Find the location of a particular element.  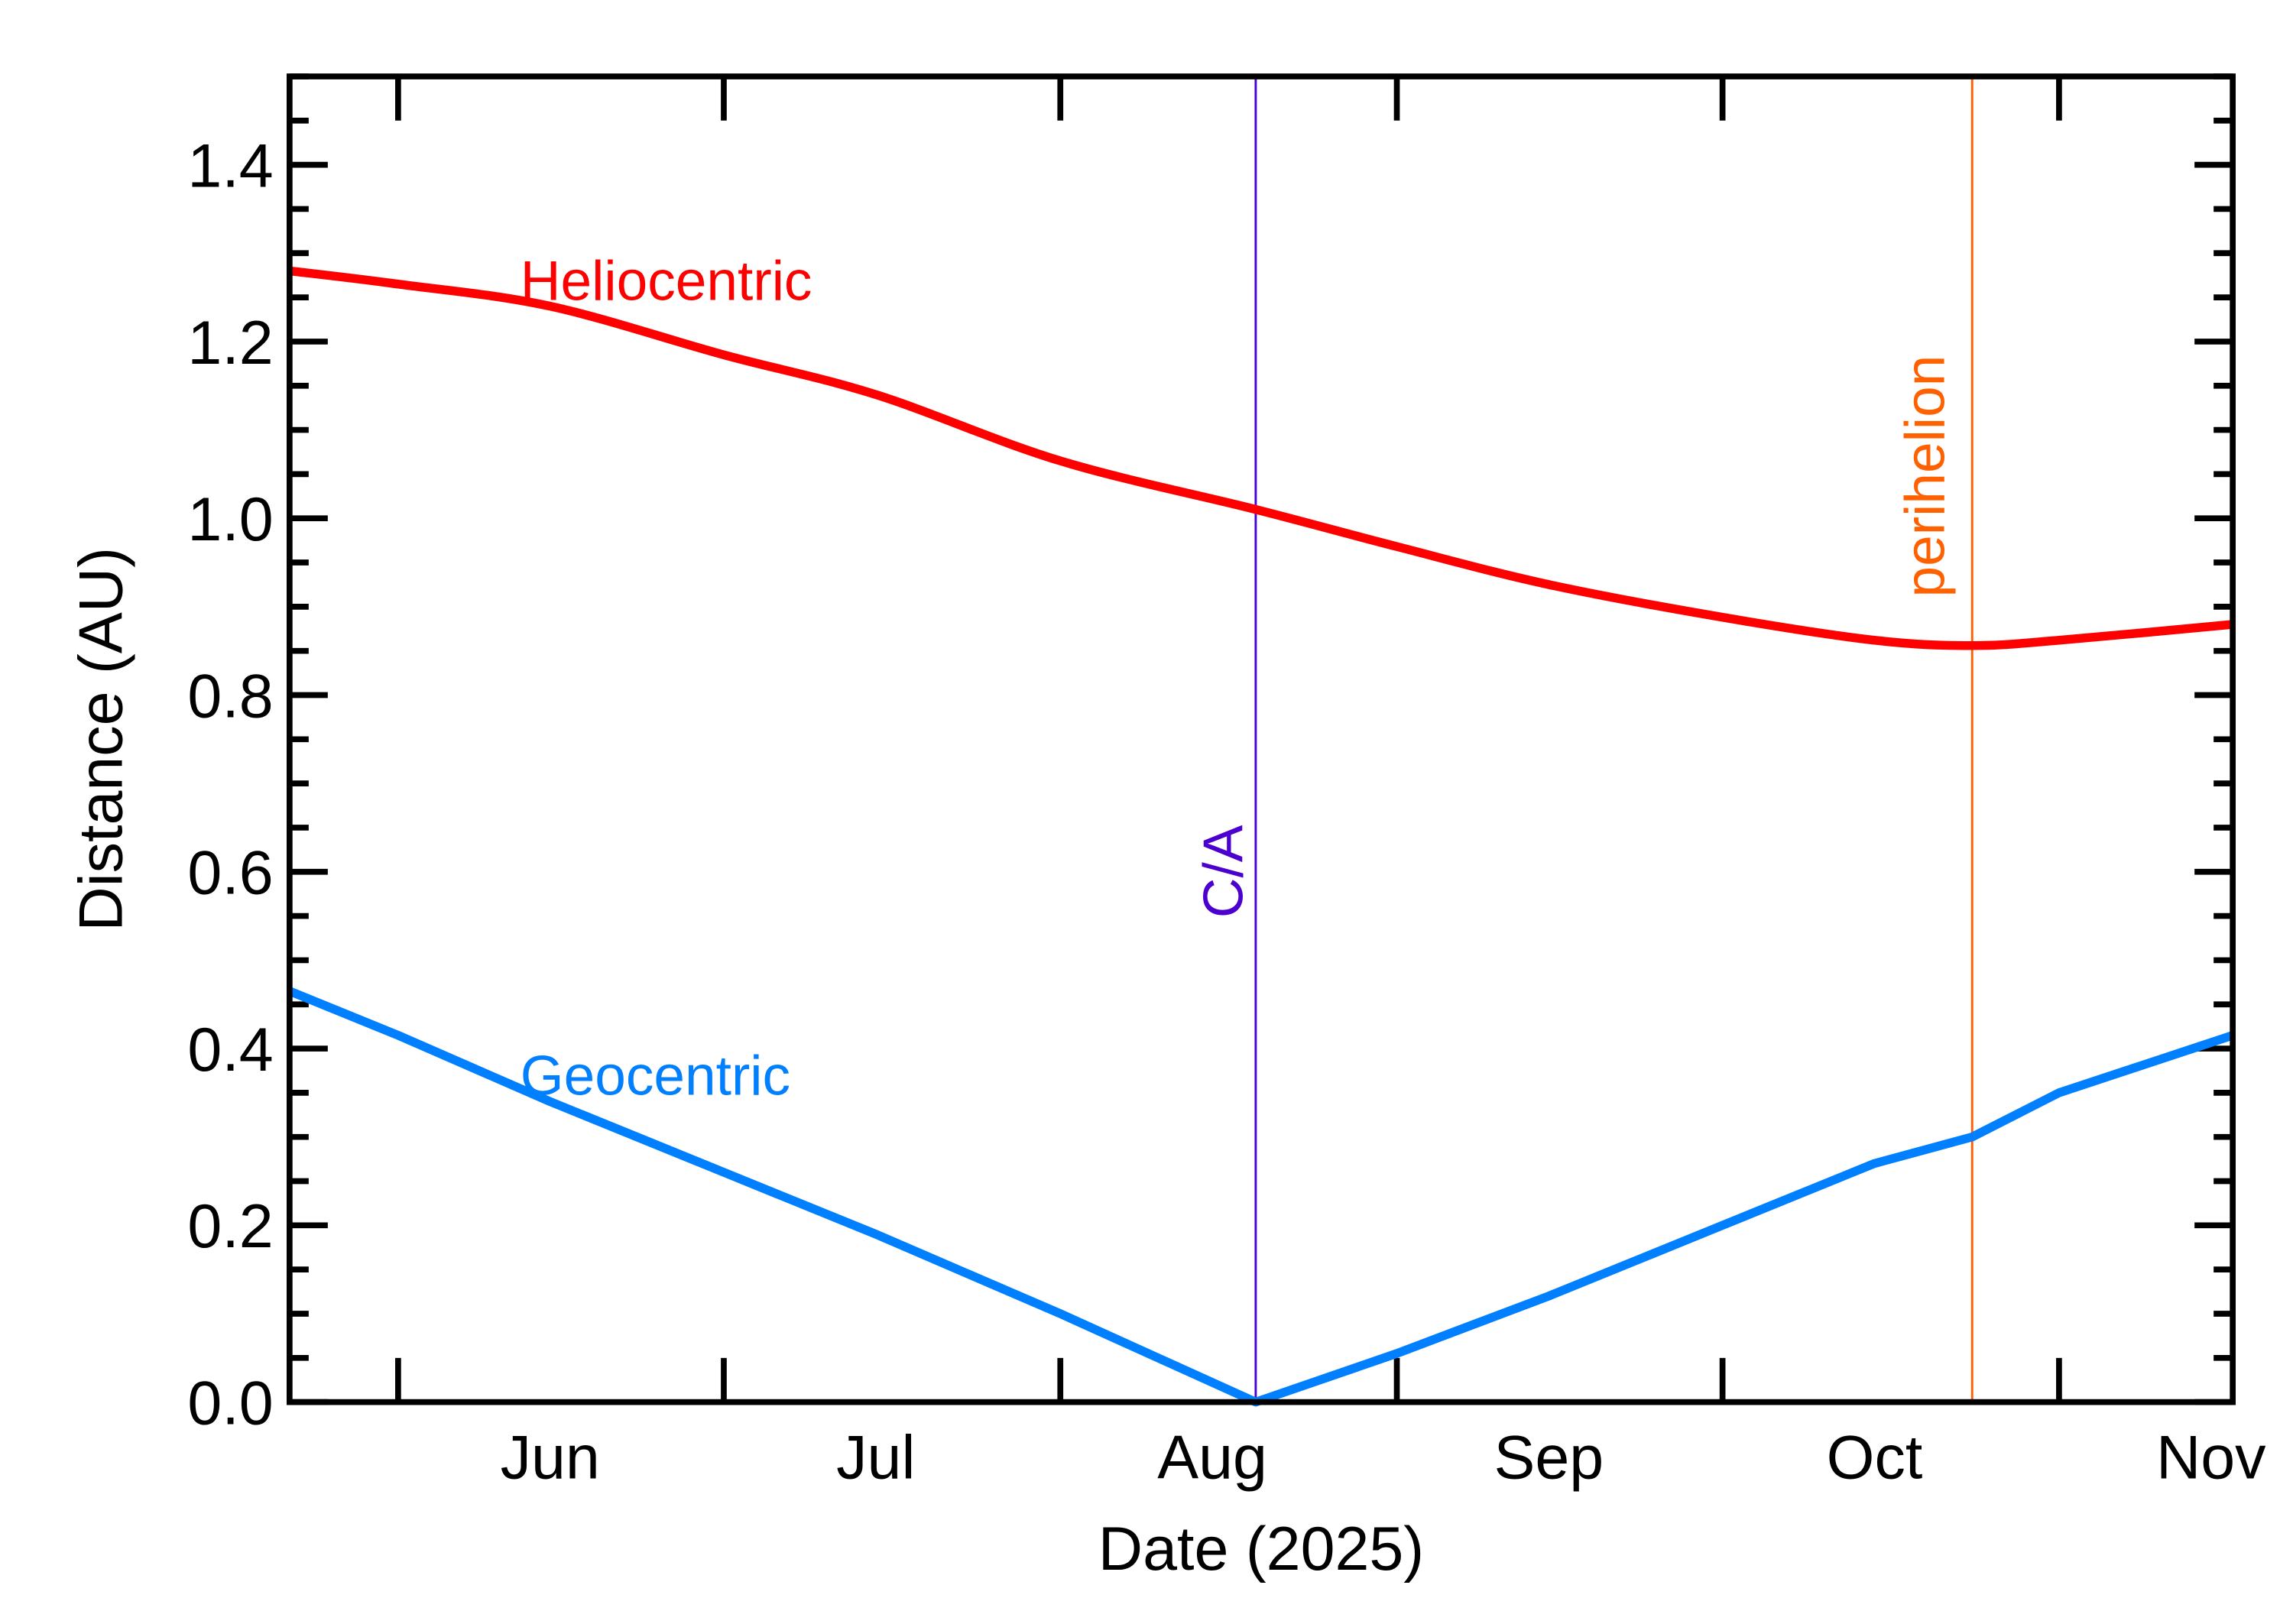

y-axis-label: Distance (AU) is located at coordinates (101, 739).